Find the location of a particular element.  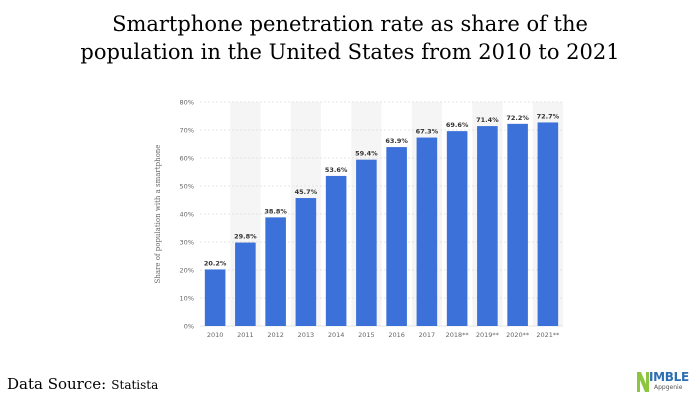

bar-2019 is located at coordinates (487, 226).